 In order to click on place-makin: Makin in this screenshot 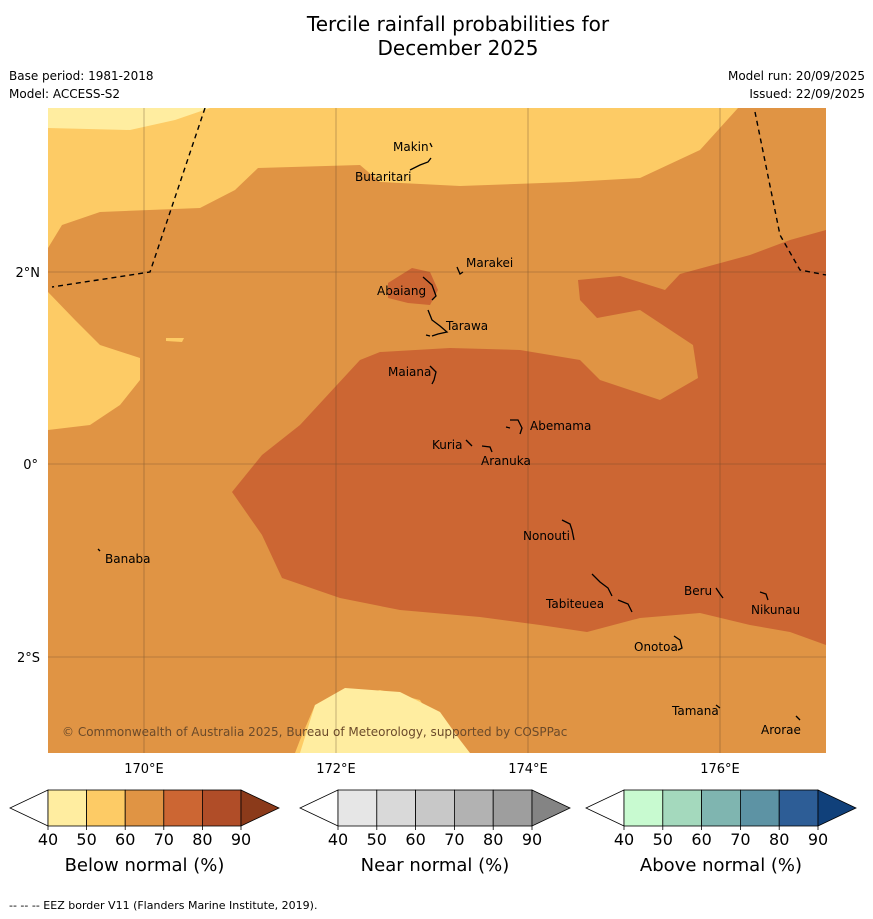, I will do `click(411, 147)`.